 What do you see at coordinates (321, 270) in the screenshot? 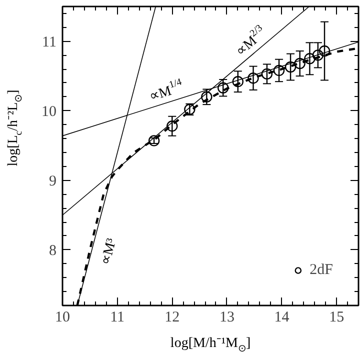
I see `legend-label: 2dF` at bounding box center [321, 270].